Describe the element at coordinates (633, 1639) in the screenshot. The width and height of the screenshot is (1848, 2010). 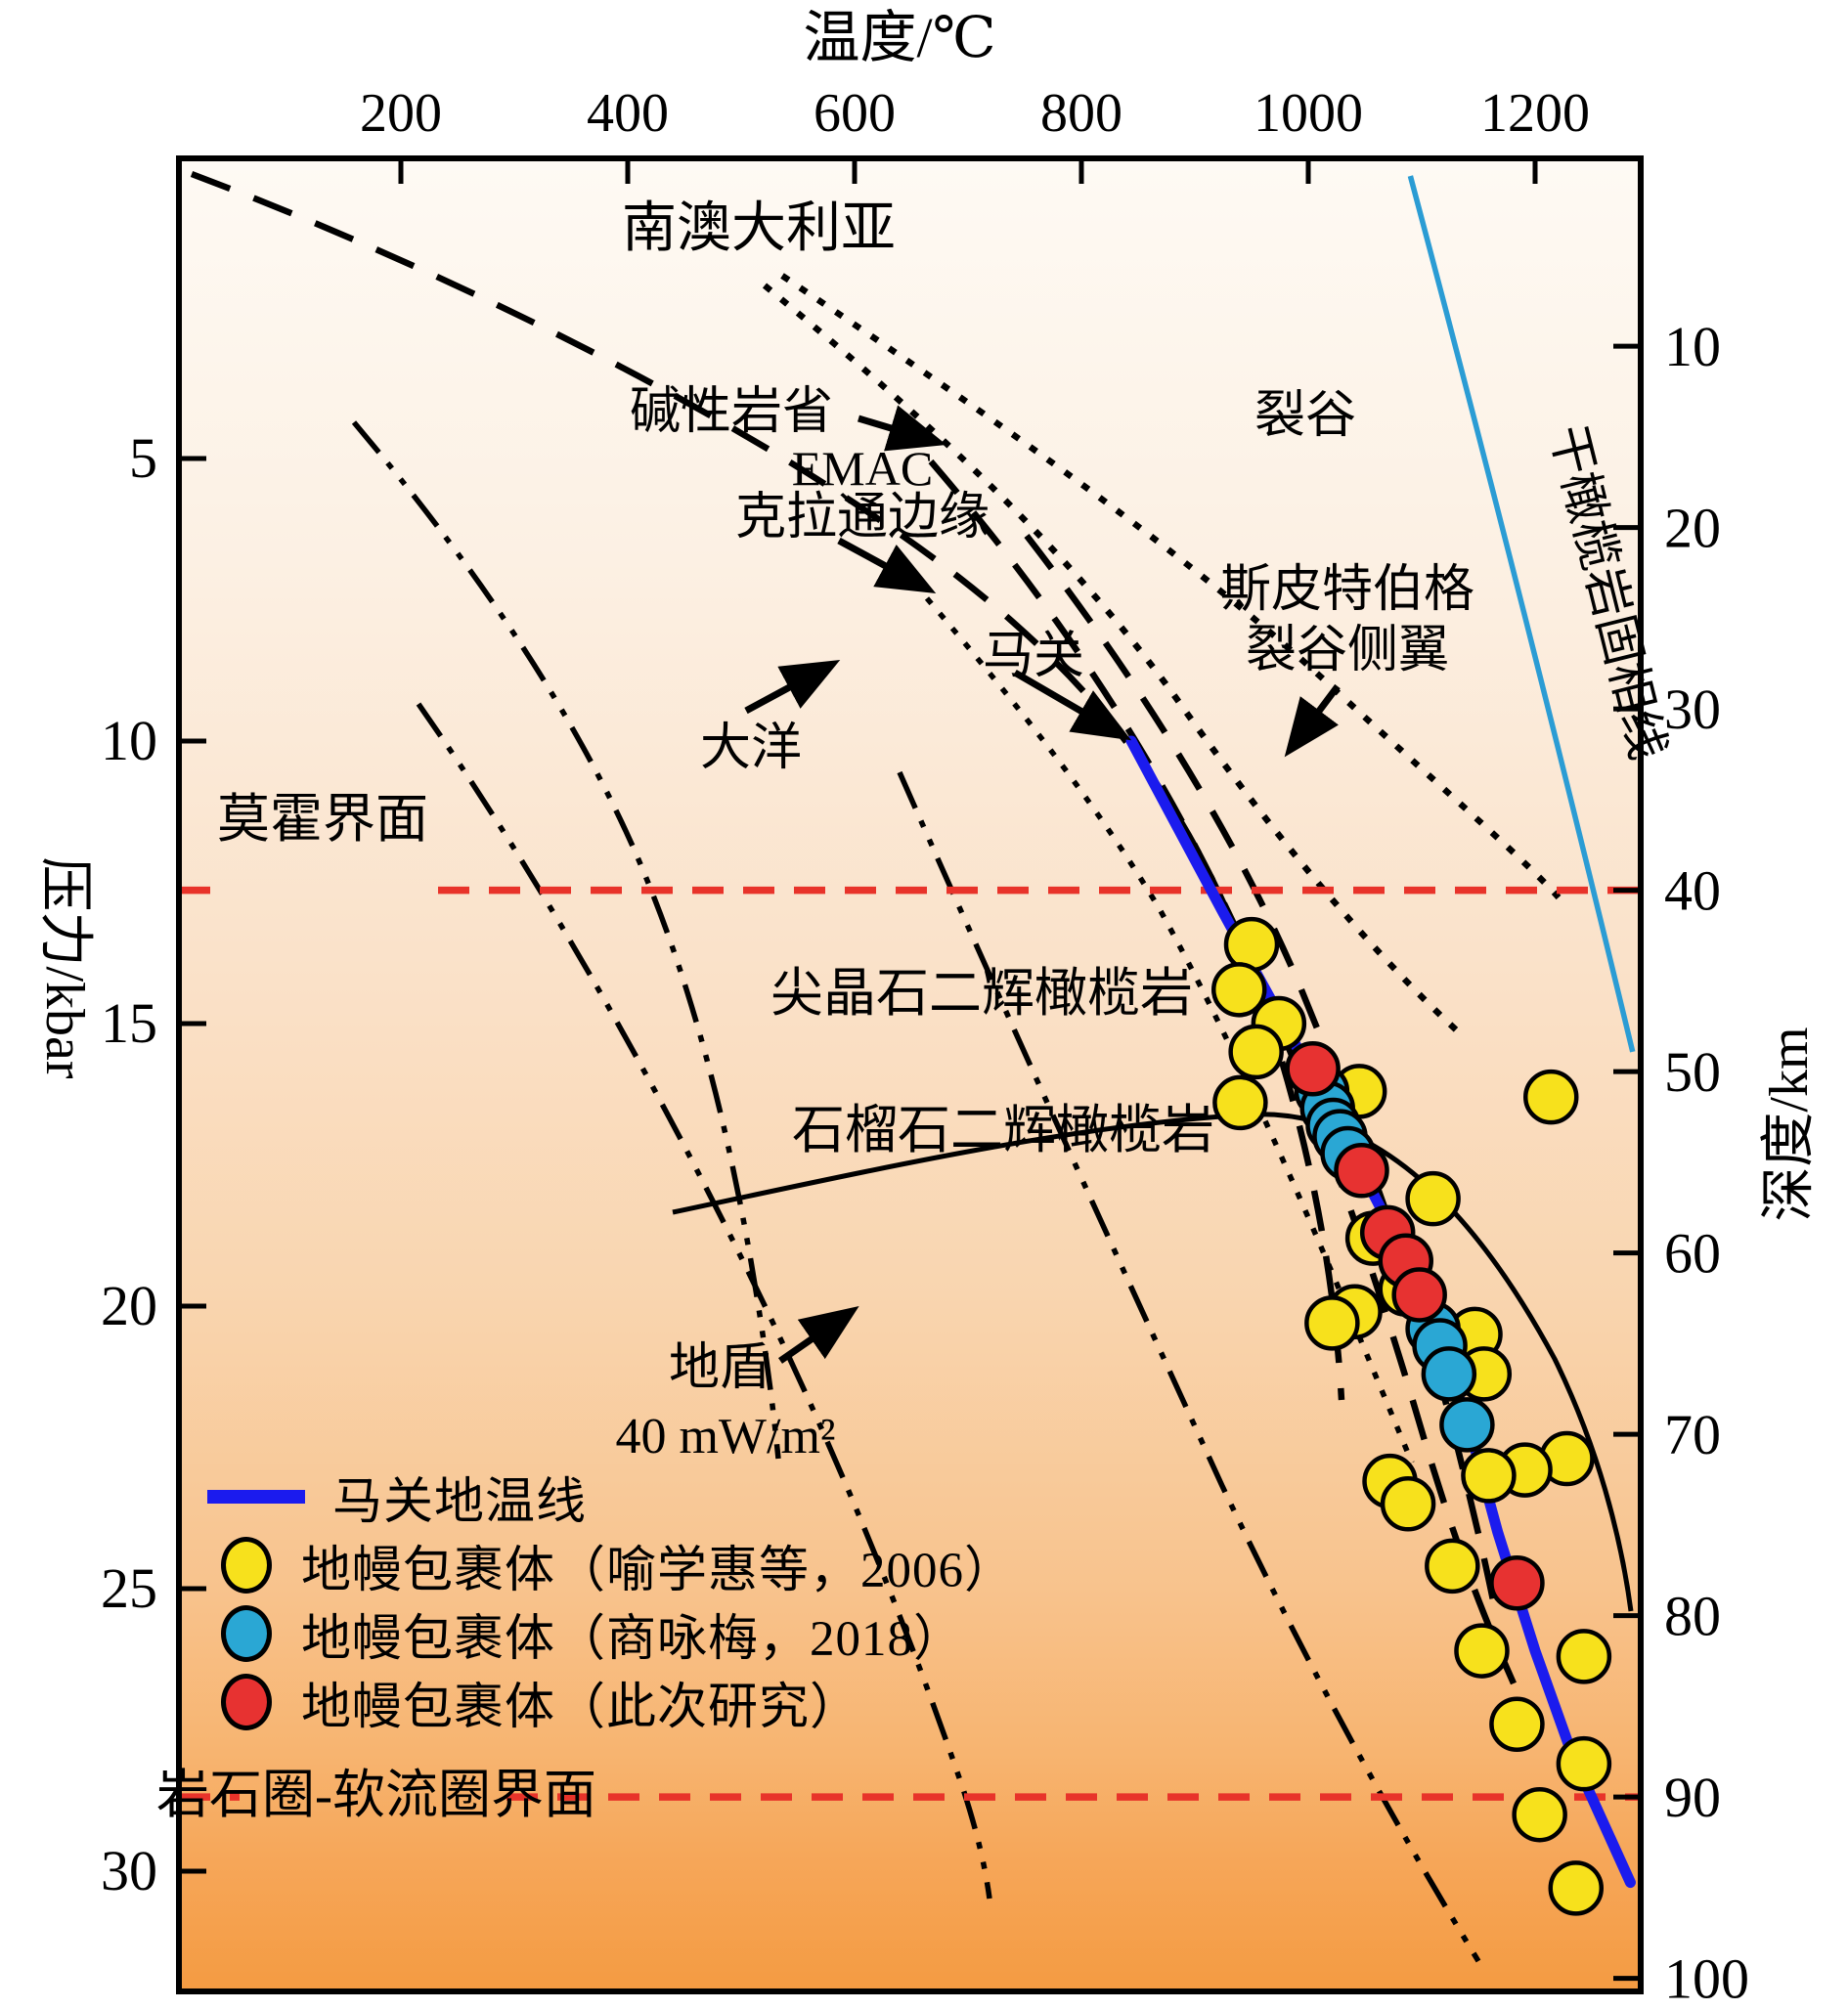
I see `legend-shang2018-label: 地幔包裹体（商咏梅，2018）` at that location.